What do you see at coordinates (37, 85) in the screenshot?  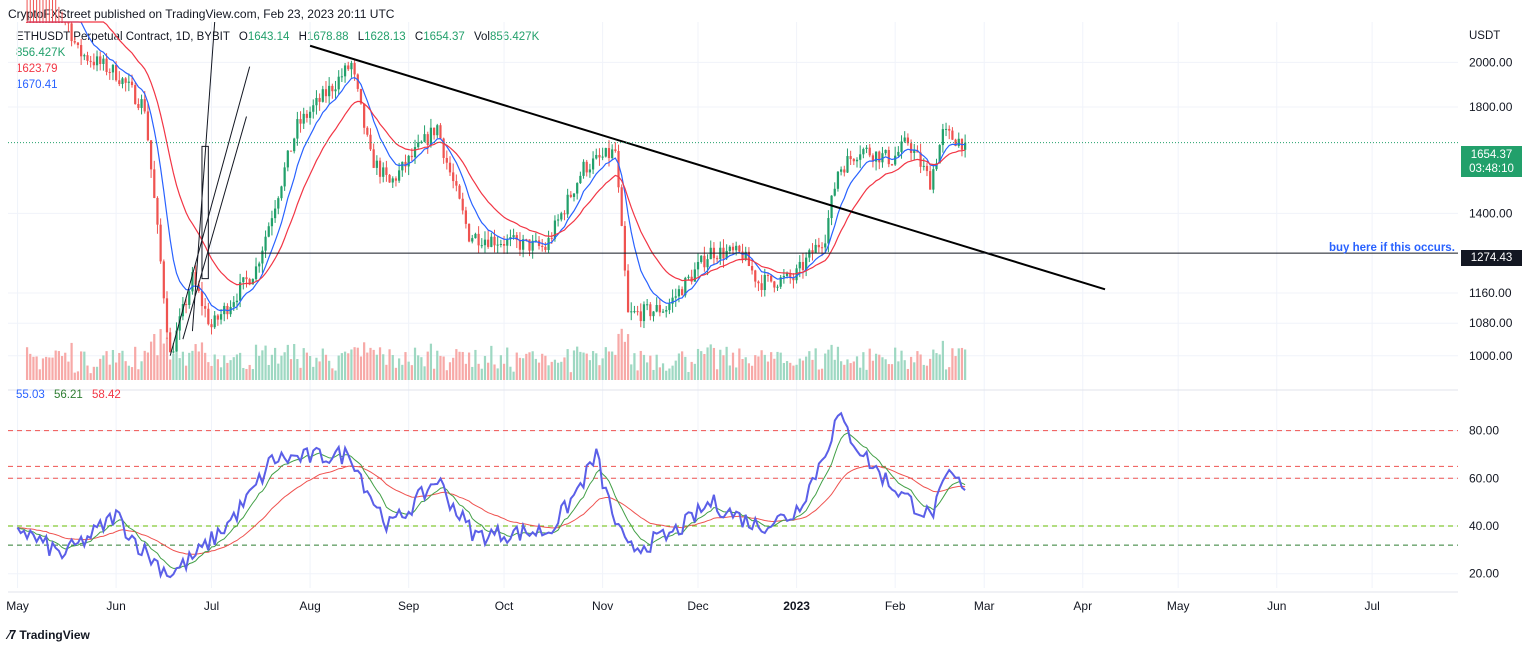 I see `ma-blue-label: 1670.41` at bounding box center [37, 85].